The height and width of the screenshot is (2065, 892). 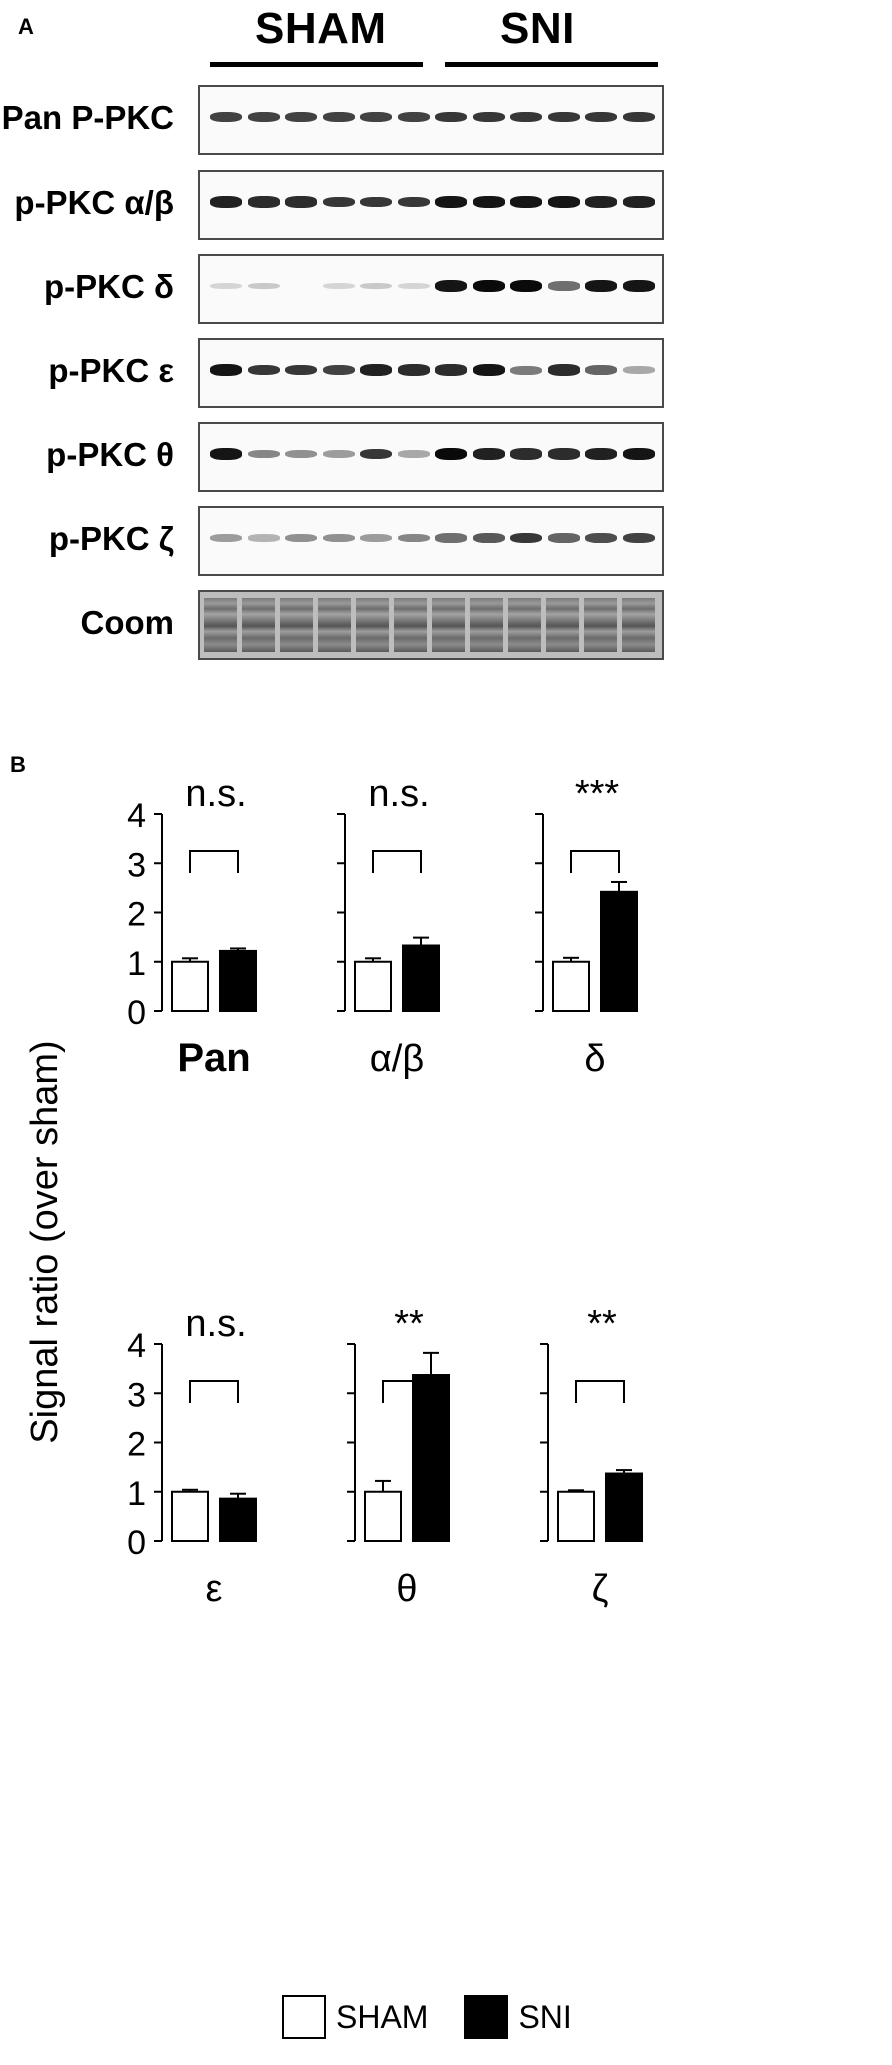 I want to click on significance-label: n.s., so click(x=215, y=794).